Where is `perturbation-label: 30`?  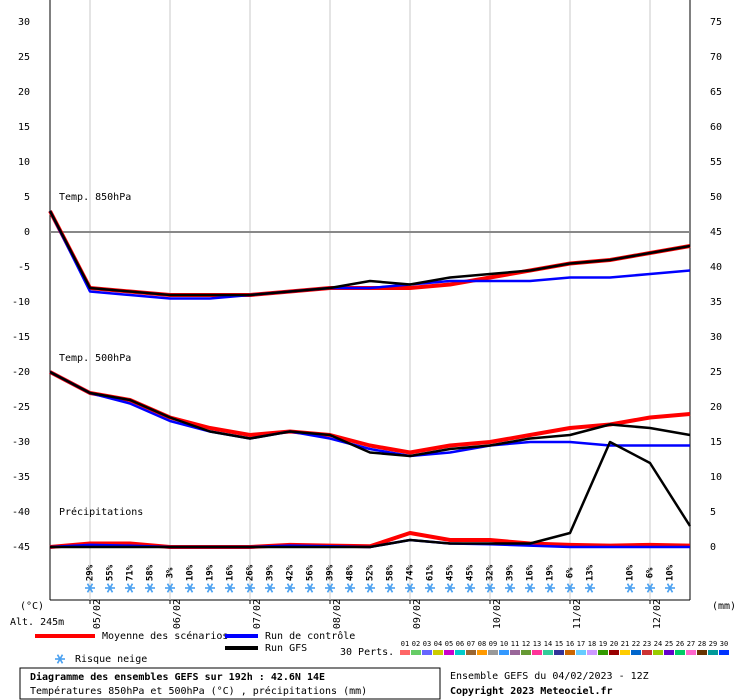
perturbation-label: 30 is located at coordinates (724, 644).